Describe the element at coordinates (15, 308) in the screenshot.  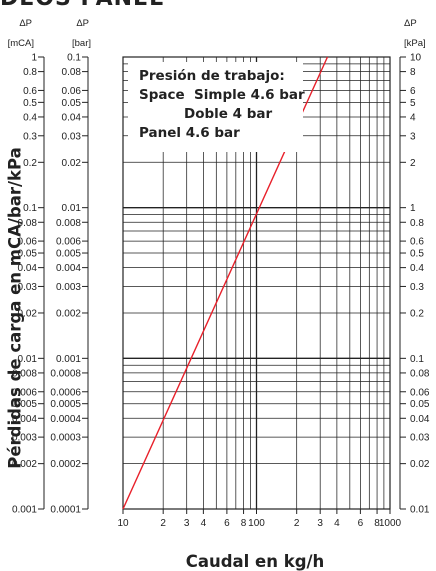
I see `y-axis-label: Pérdidas de carga en mCA/bar/kPa` at that location.